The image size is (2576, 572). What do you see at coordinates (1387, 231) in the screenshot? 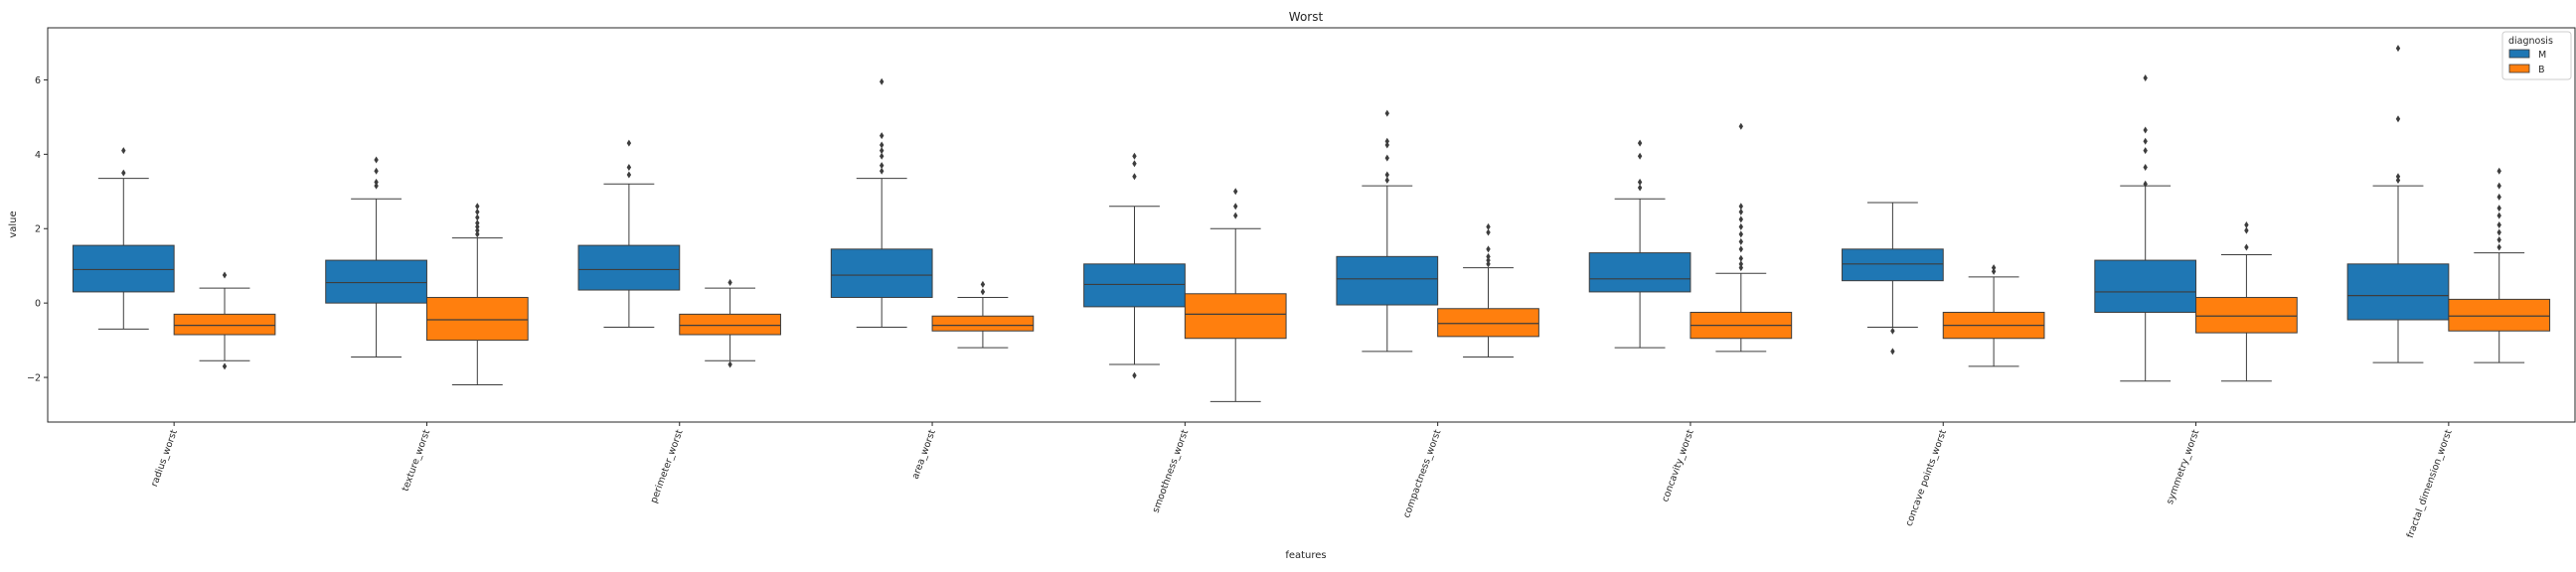
I see `box-m-compactness_worst` at bounding box center [1387, 231].